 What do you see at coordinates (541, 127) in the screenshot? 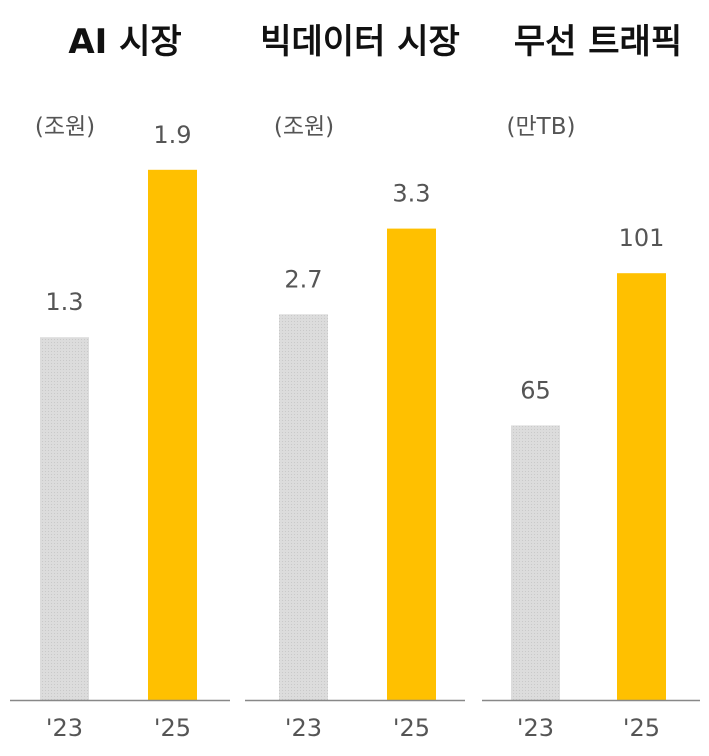
I see `unit-label: (만TB)` at bounding box center [541, 127].